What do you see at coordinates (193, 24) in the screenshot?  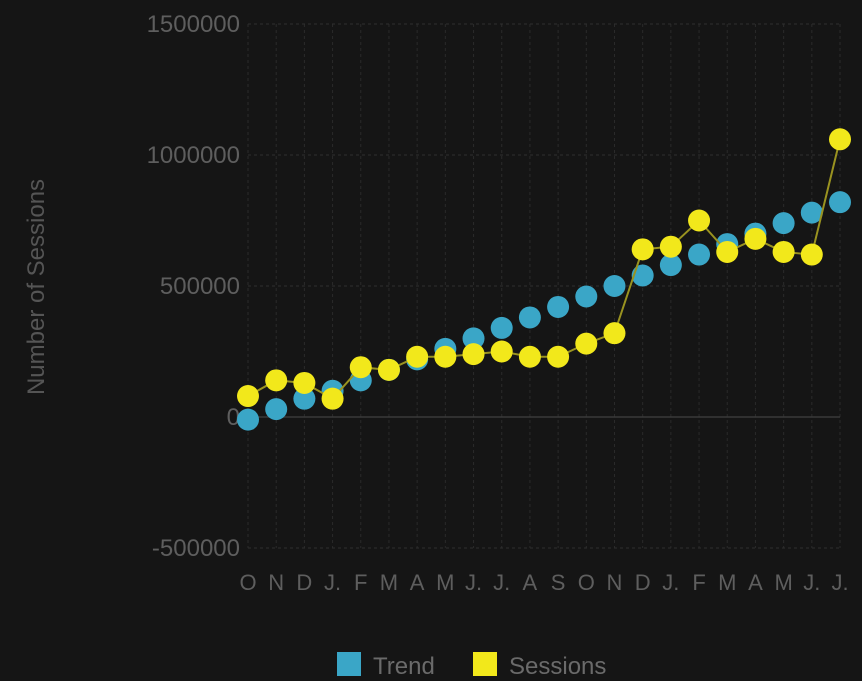 I see `y-tick-label: 1500000` at bounding box center [193, 24].